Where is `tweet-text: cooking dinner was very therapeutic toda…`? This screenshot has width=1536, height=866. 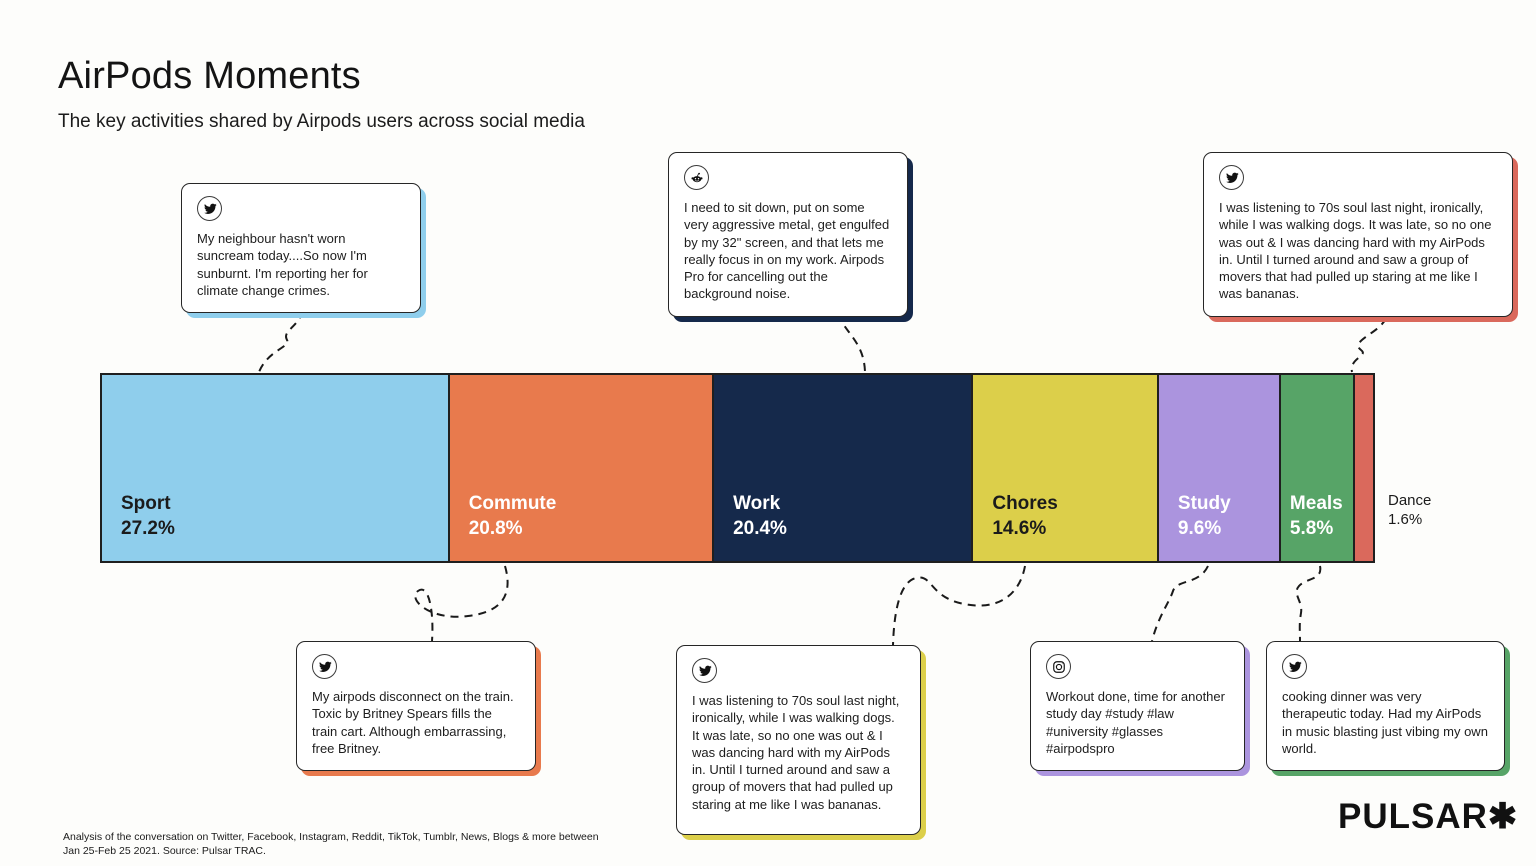
tweet-text: cooking dinner was very therapeutic toda… is located at coordinates (1385, 722).